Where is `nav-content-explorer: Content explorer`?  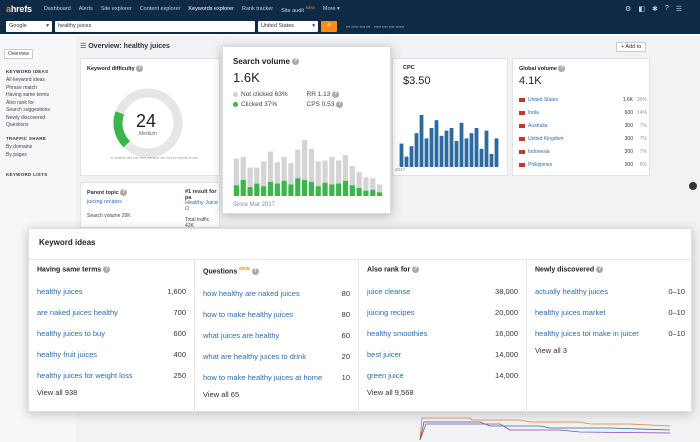
nav-content-explorer: Content explorer is located at coordinates (160, 9).